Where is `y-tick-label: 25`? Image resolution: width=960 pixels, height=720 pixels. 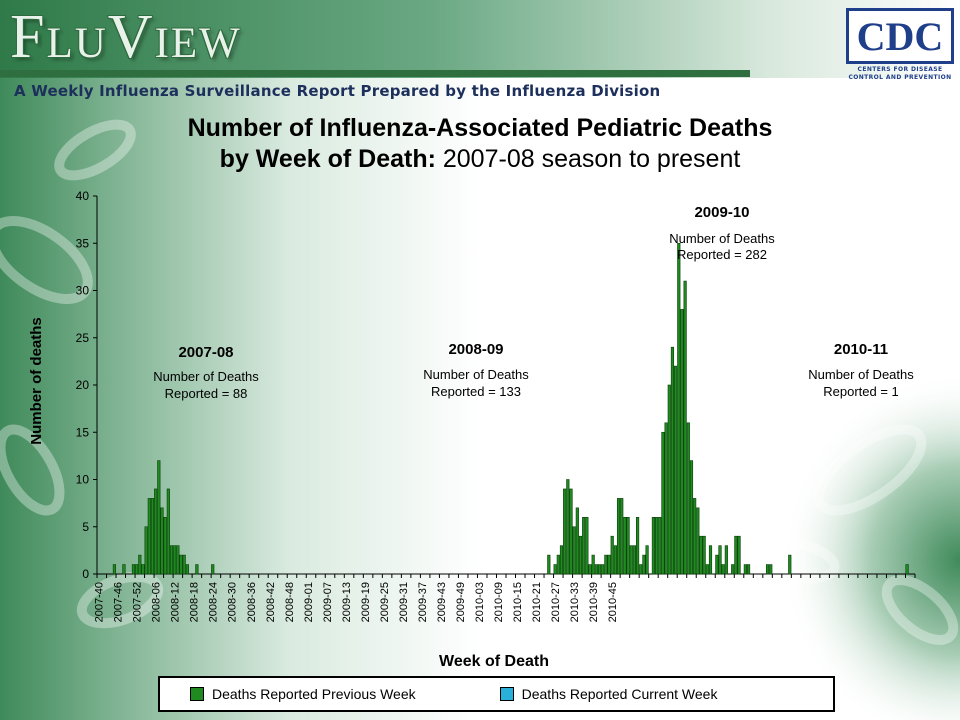 y-tick-label: 25 is located at coordinates (83, 338).